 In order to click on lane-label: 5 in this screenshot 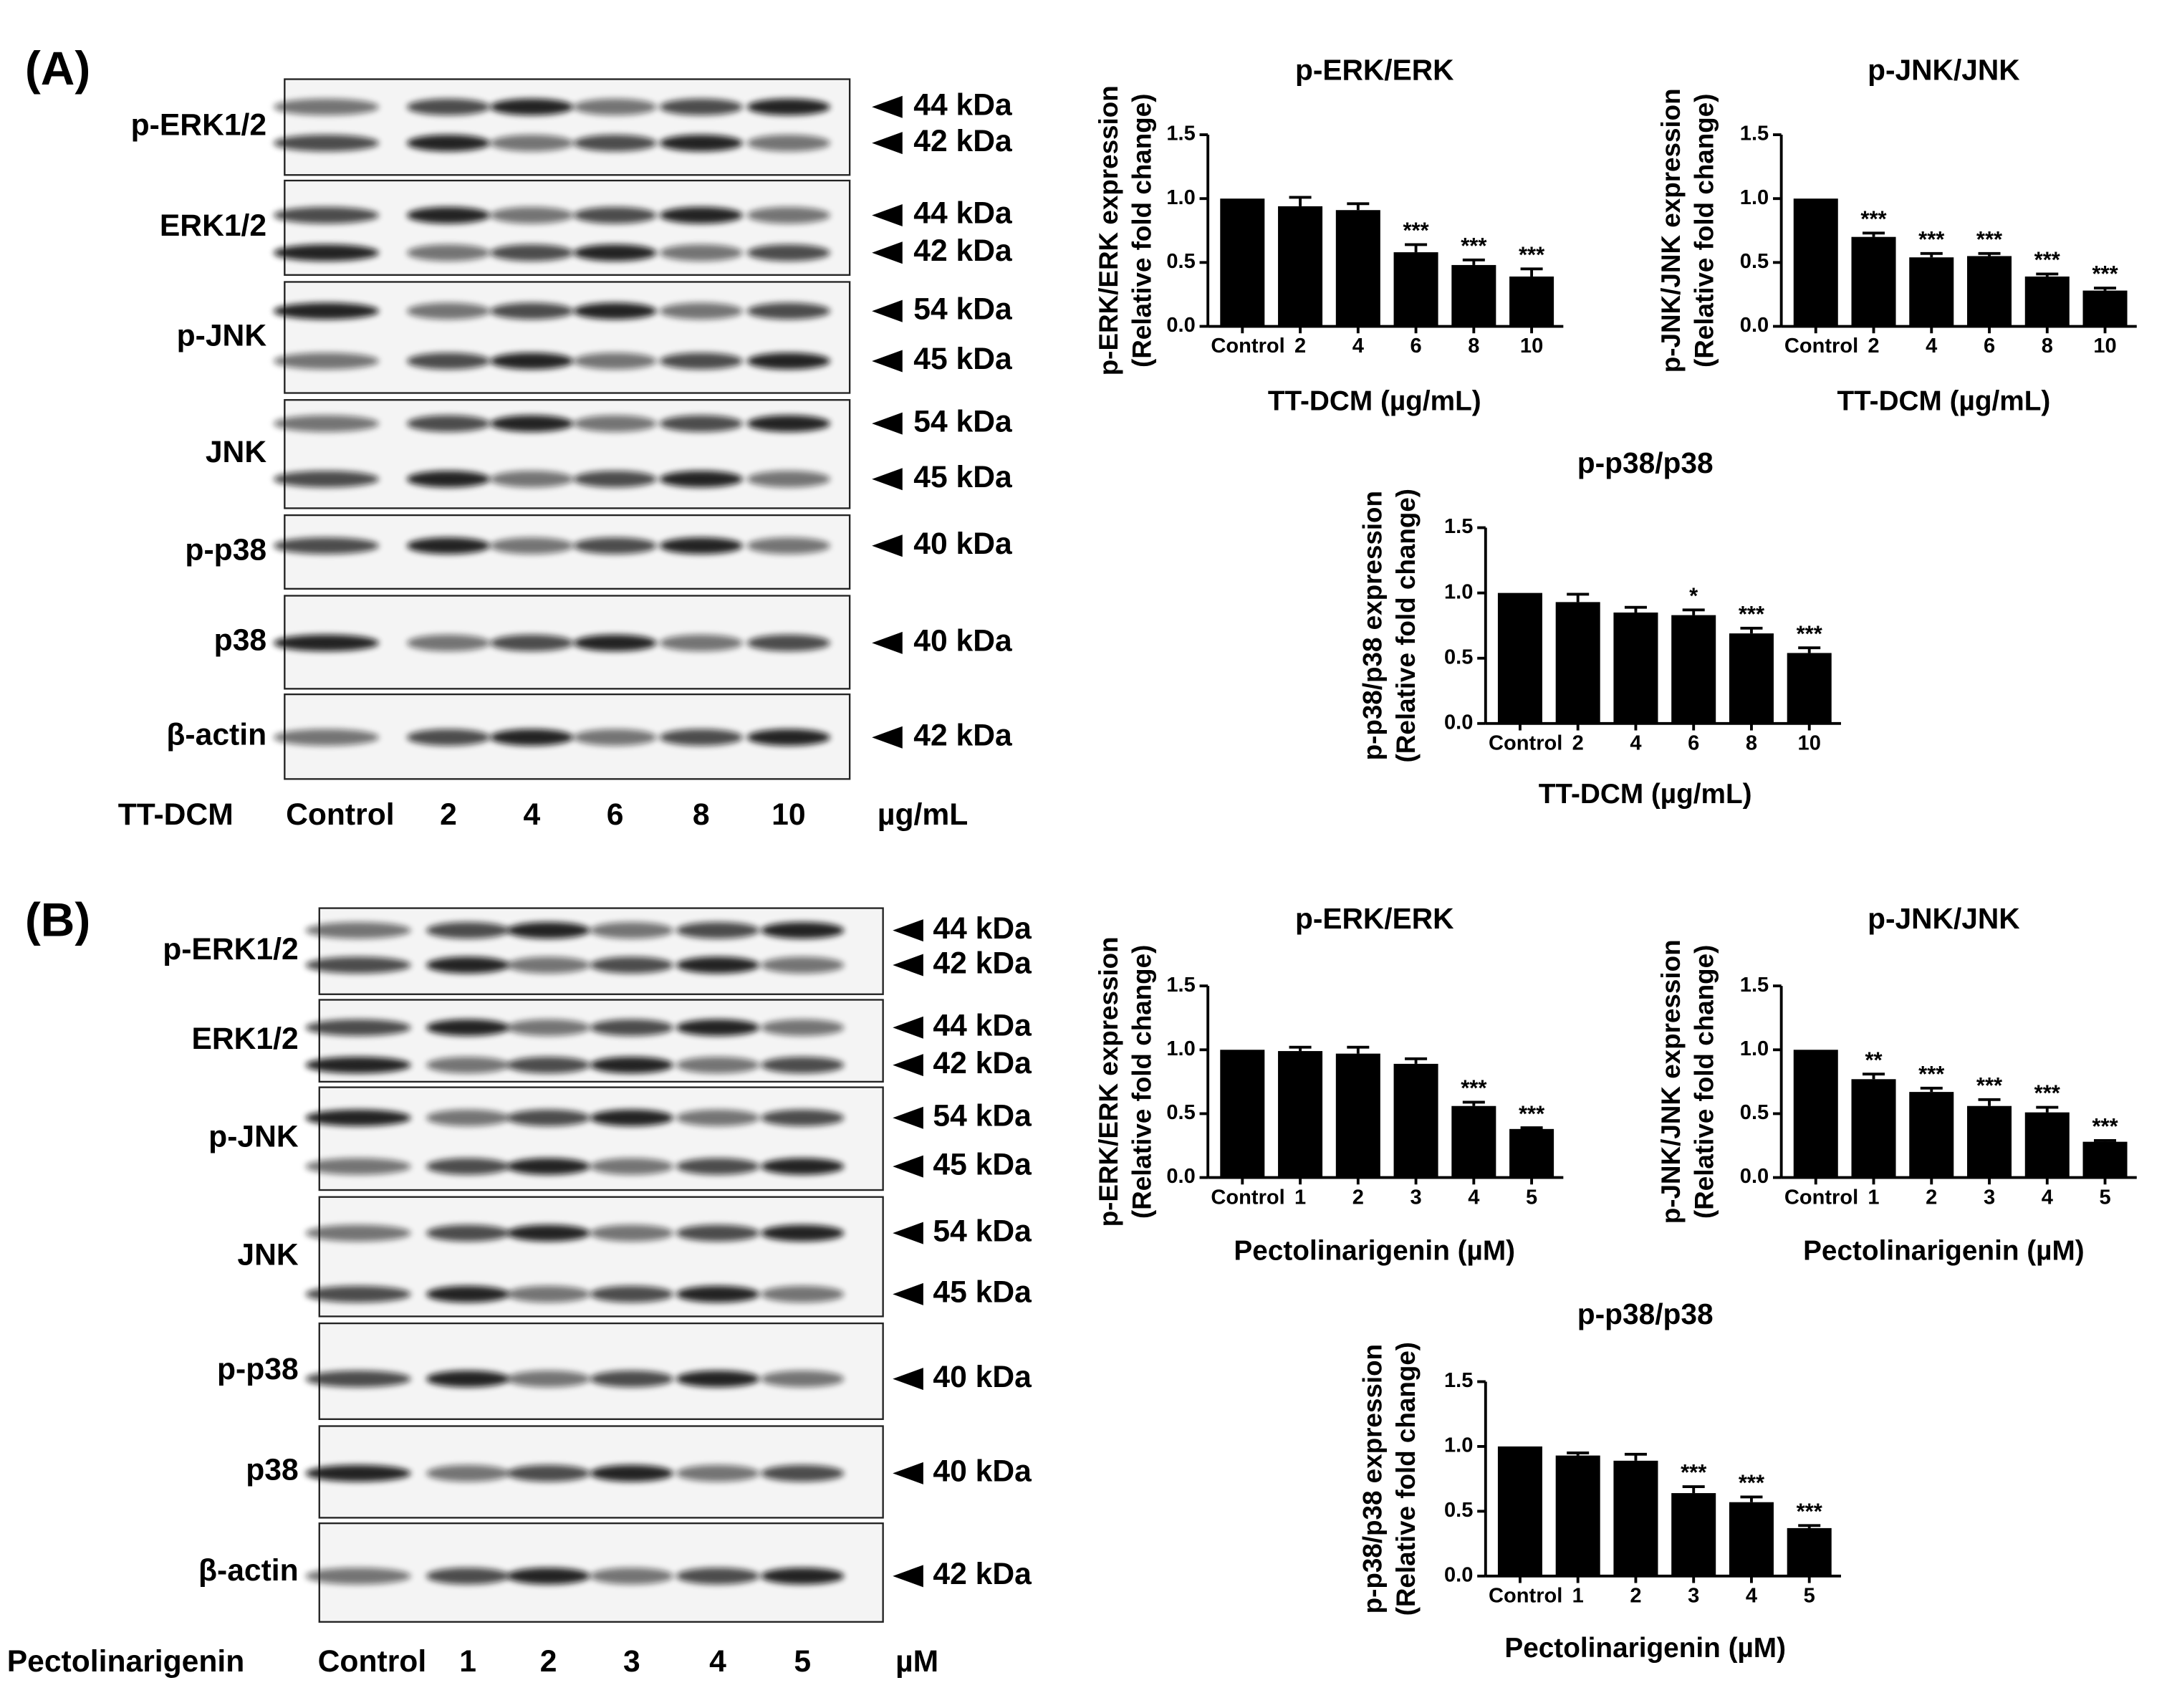, I will do `click(803, 1662)`.